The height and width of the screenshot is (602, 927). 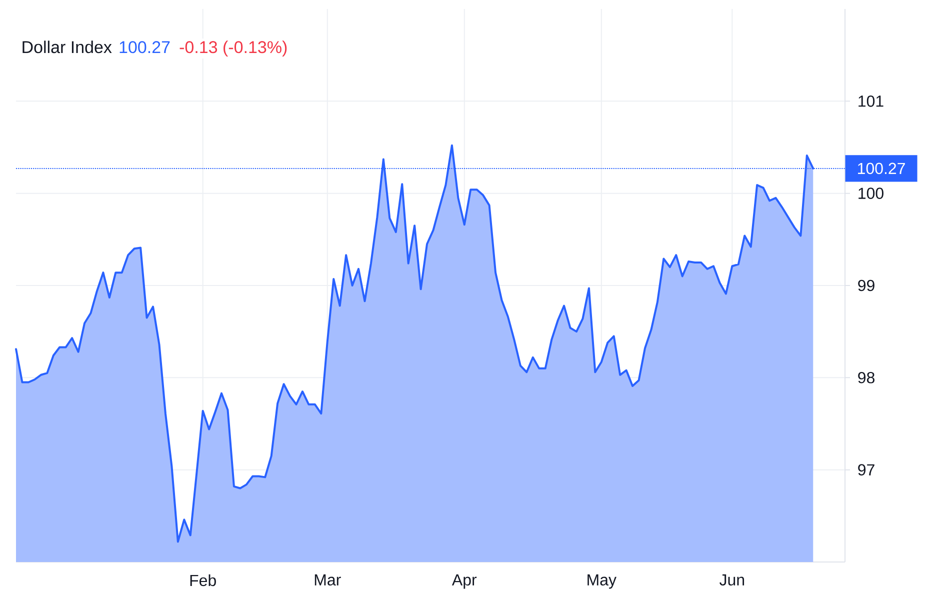 I want to click on annotation: -0.13 (-0.13%), so click(x=233, y=48).